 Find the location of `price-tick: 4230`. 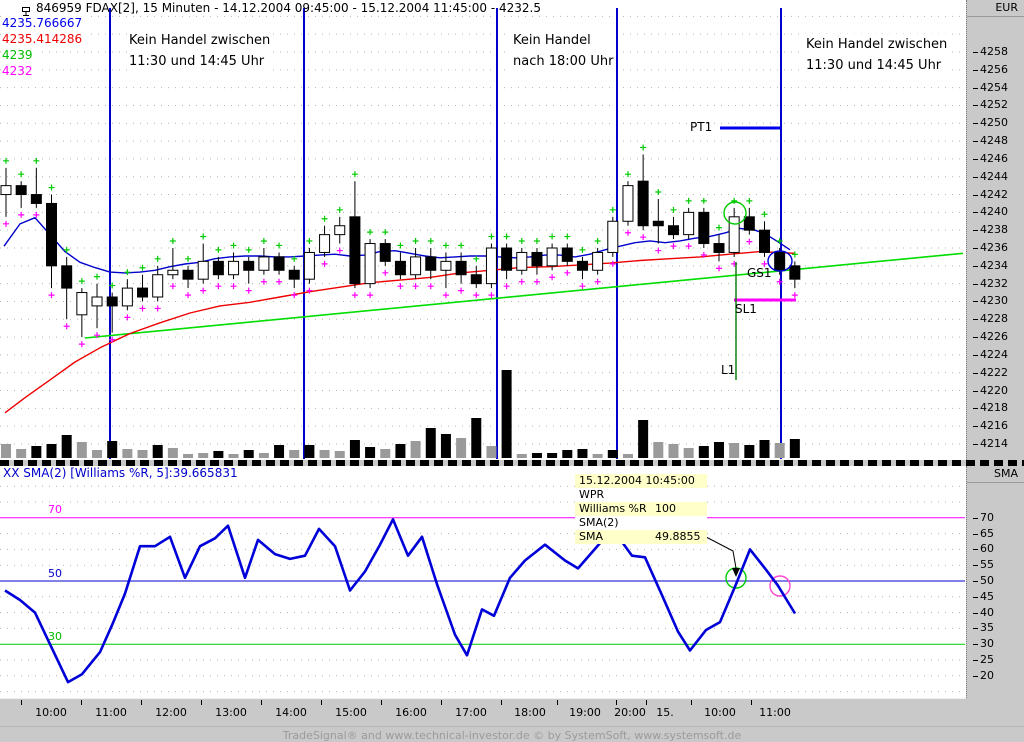

price-tick: 4230 is located at coordinates (990, 301).